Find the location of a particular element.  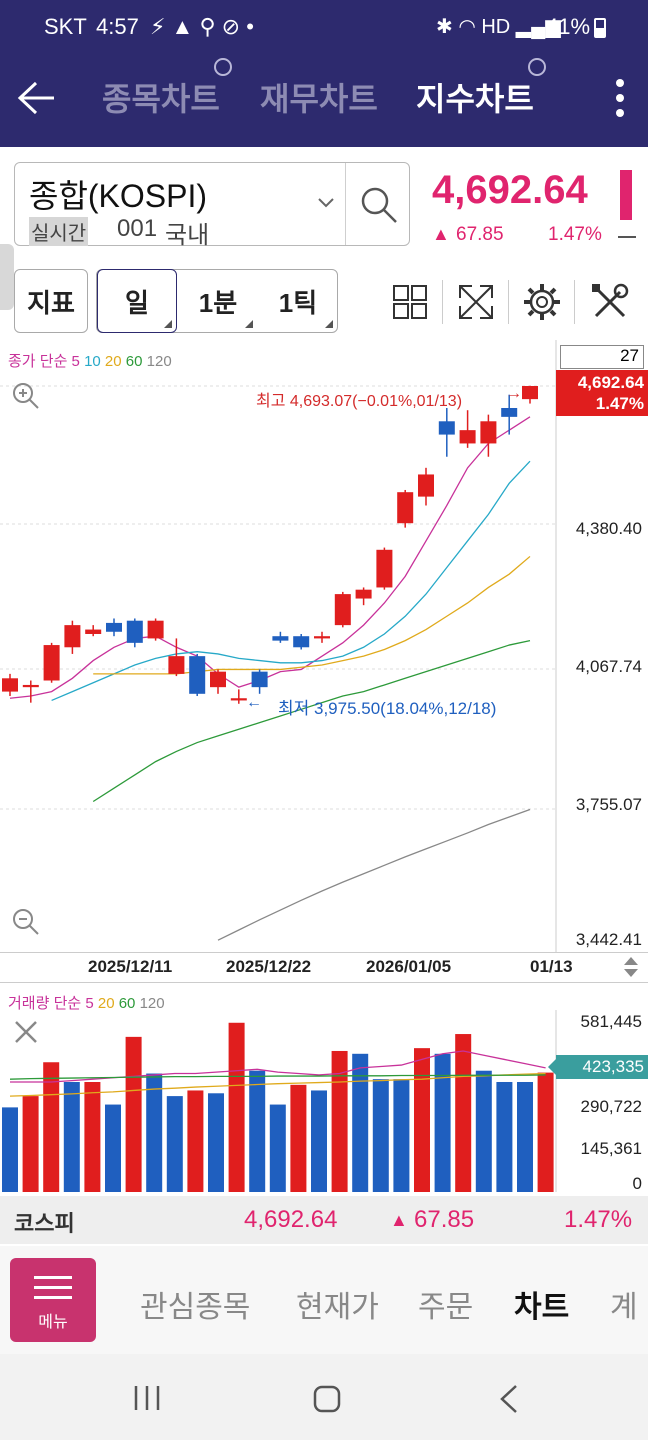

current-volume-tag: 423,335 is located at coordinates (602, 1067).